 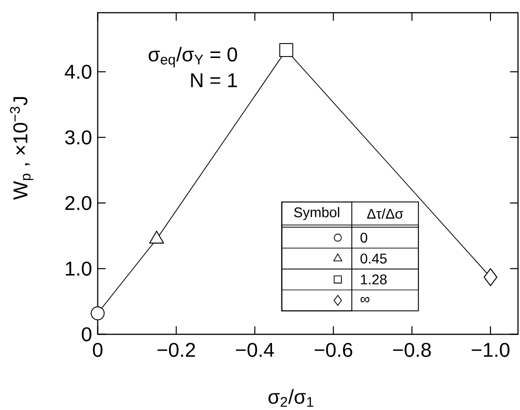 I want to click on legend-label: 0.45, so click(x=373, y=259).